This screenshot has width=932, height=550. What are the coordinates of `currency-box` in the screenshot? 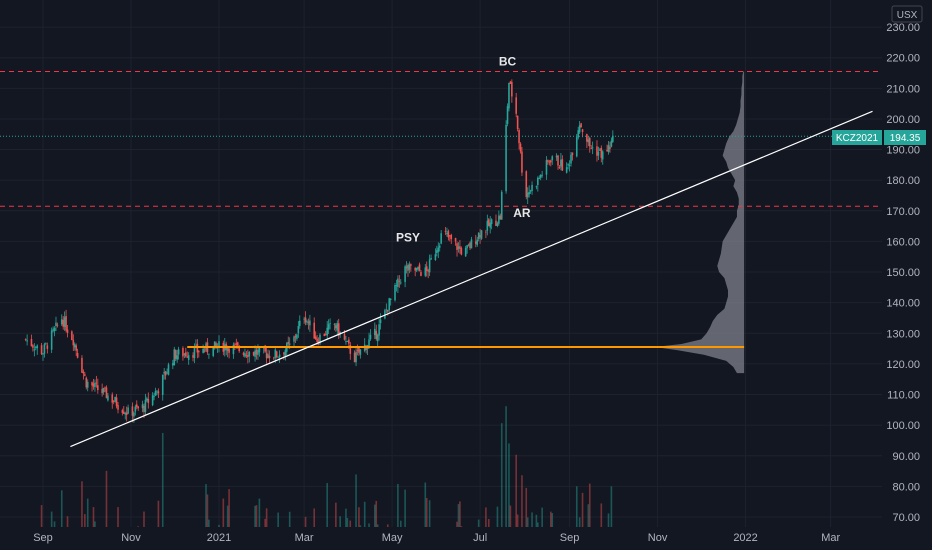 It's located at (907, 14).